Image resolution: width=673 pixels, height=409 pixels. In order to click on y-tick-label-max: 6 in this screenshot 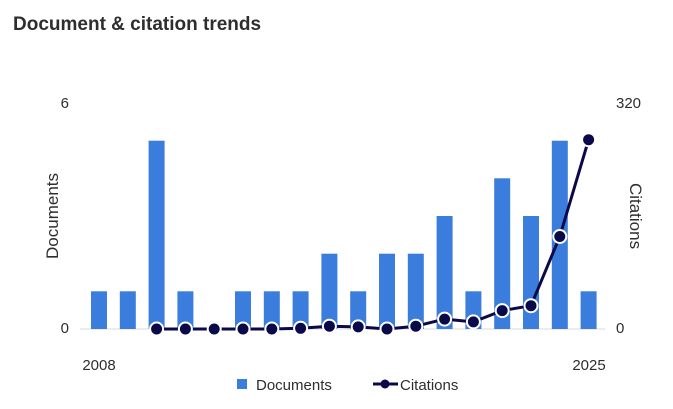, I will do `click(65, 103)`.